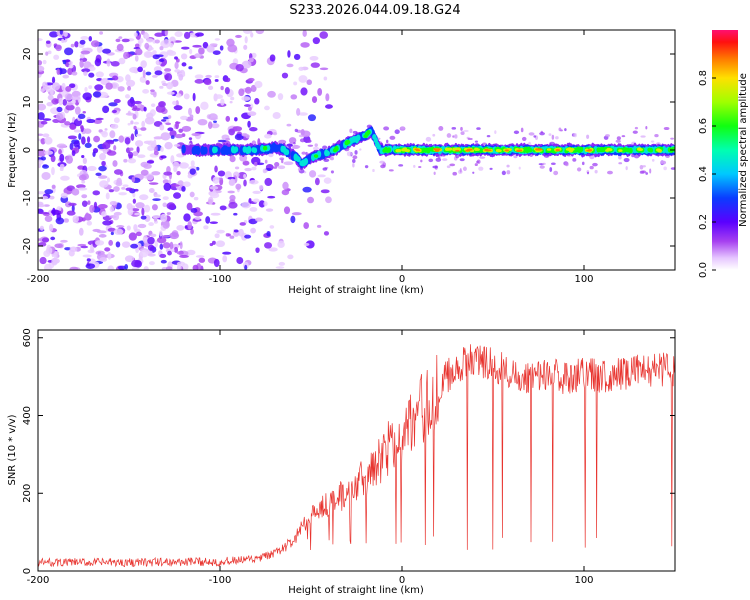 Image resolution: width=750 pixels, height=600 pixels. Describe the element at coordinates (428, 148) in the screenshot. I see `signal-ridge` at that location.